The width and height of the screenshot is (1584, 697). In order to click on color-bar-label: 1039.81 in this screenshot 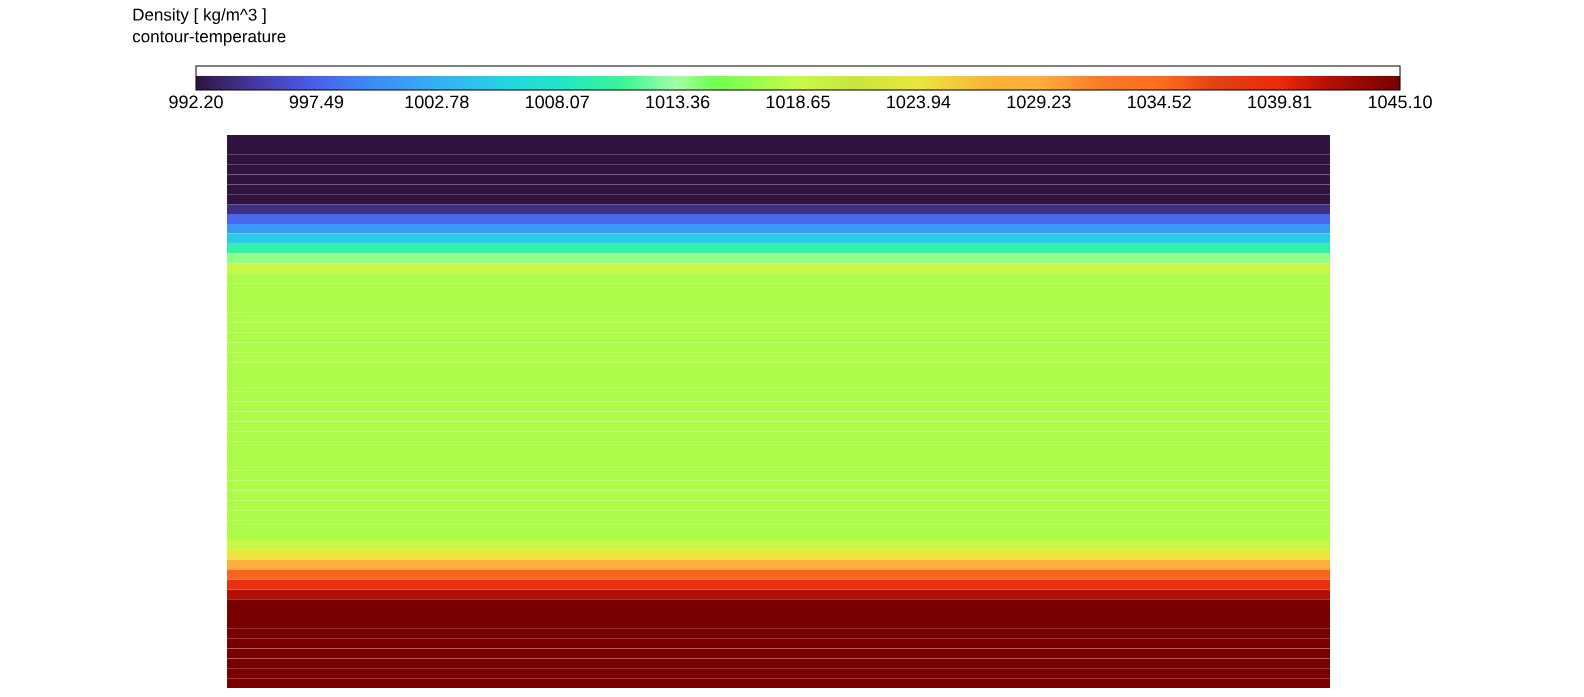, I will do `click(1280, 102)`.